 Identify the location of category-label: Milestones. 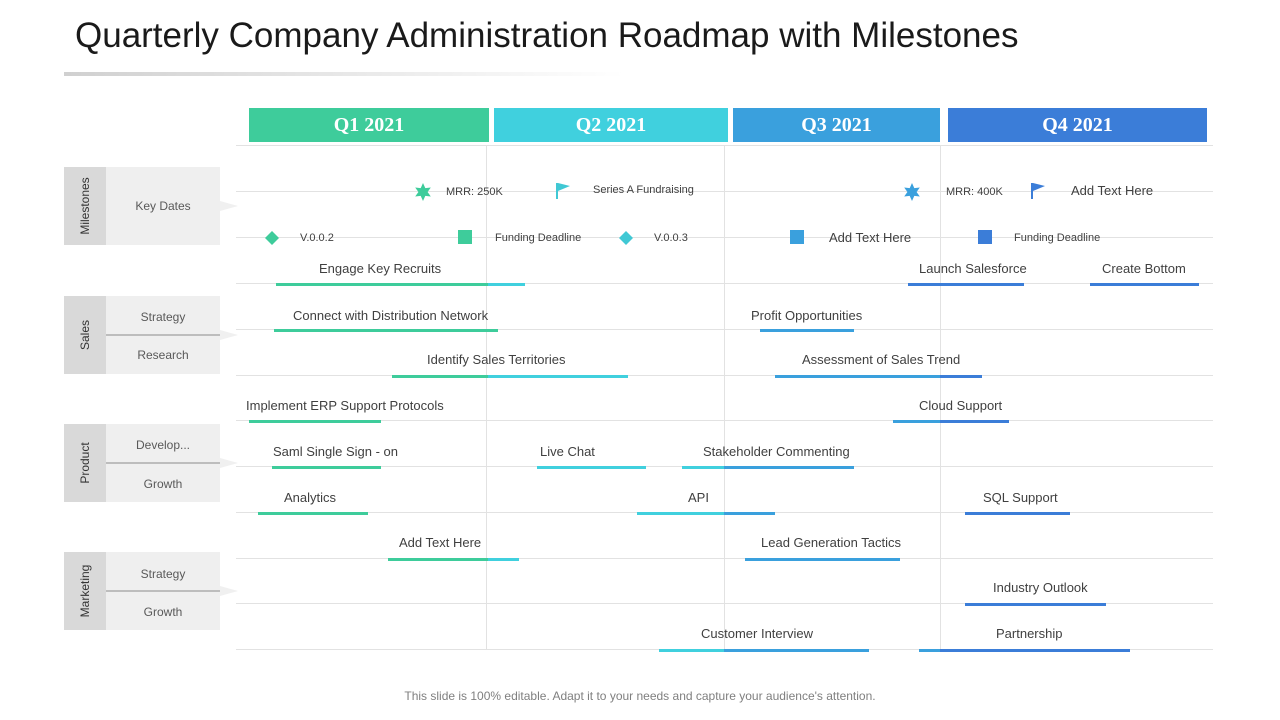
(85, 206).